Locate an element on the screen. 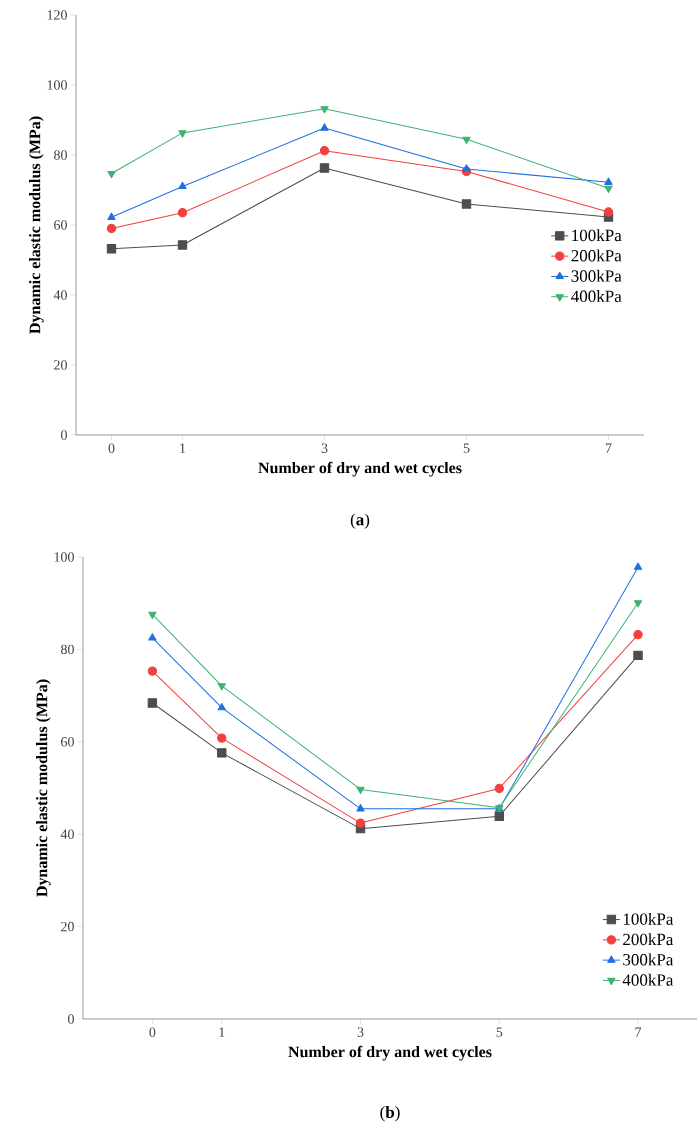  text: (a) is located at coordinates (360, 521).